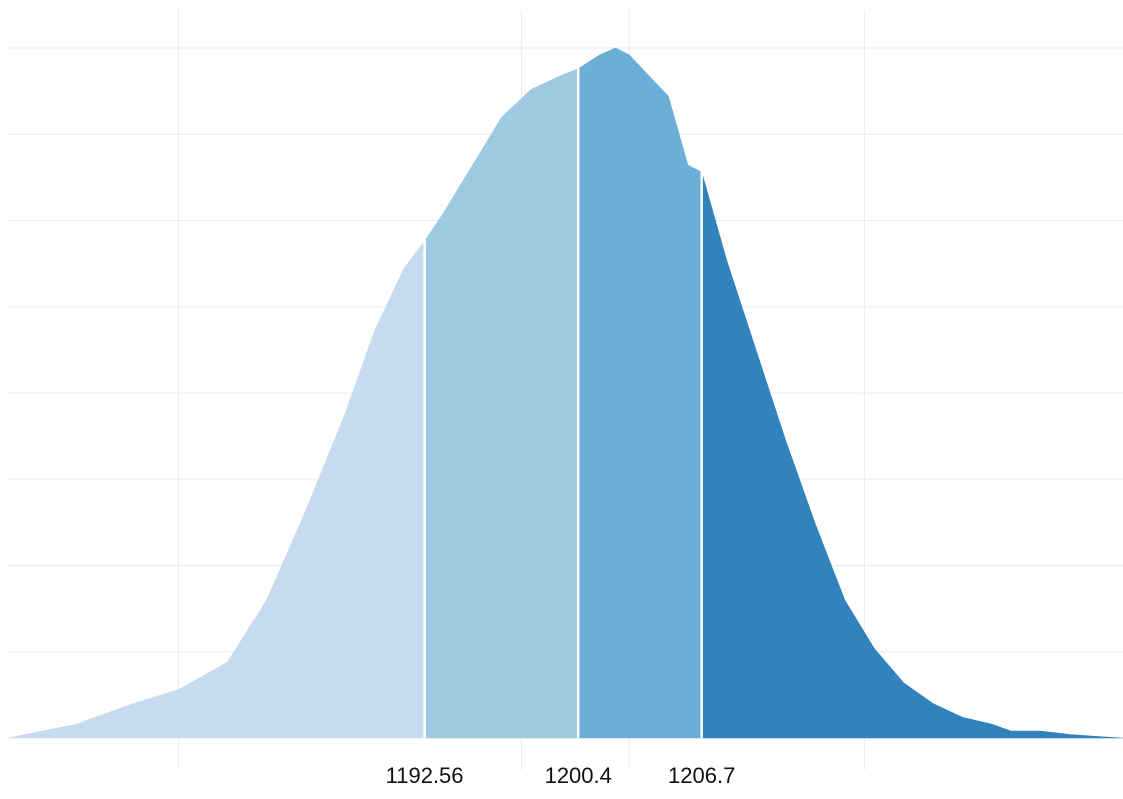  Describe the element at coordinates (578, 775) in the screenshot. I see `tick-label-1200-4: 1200.4` at that location.